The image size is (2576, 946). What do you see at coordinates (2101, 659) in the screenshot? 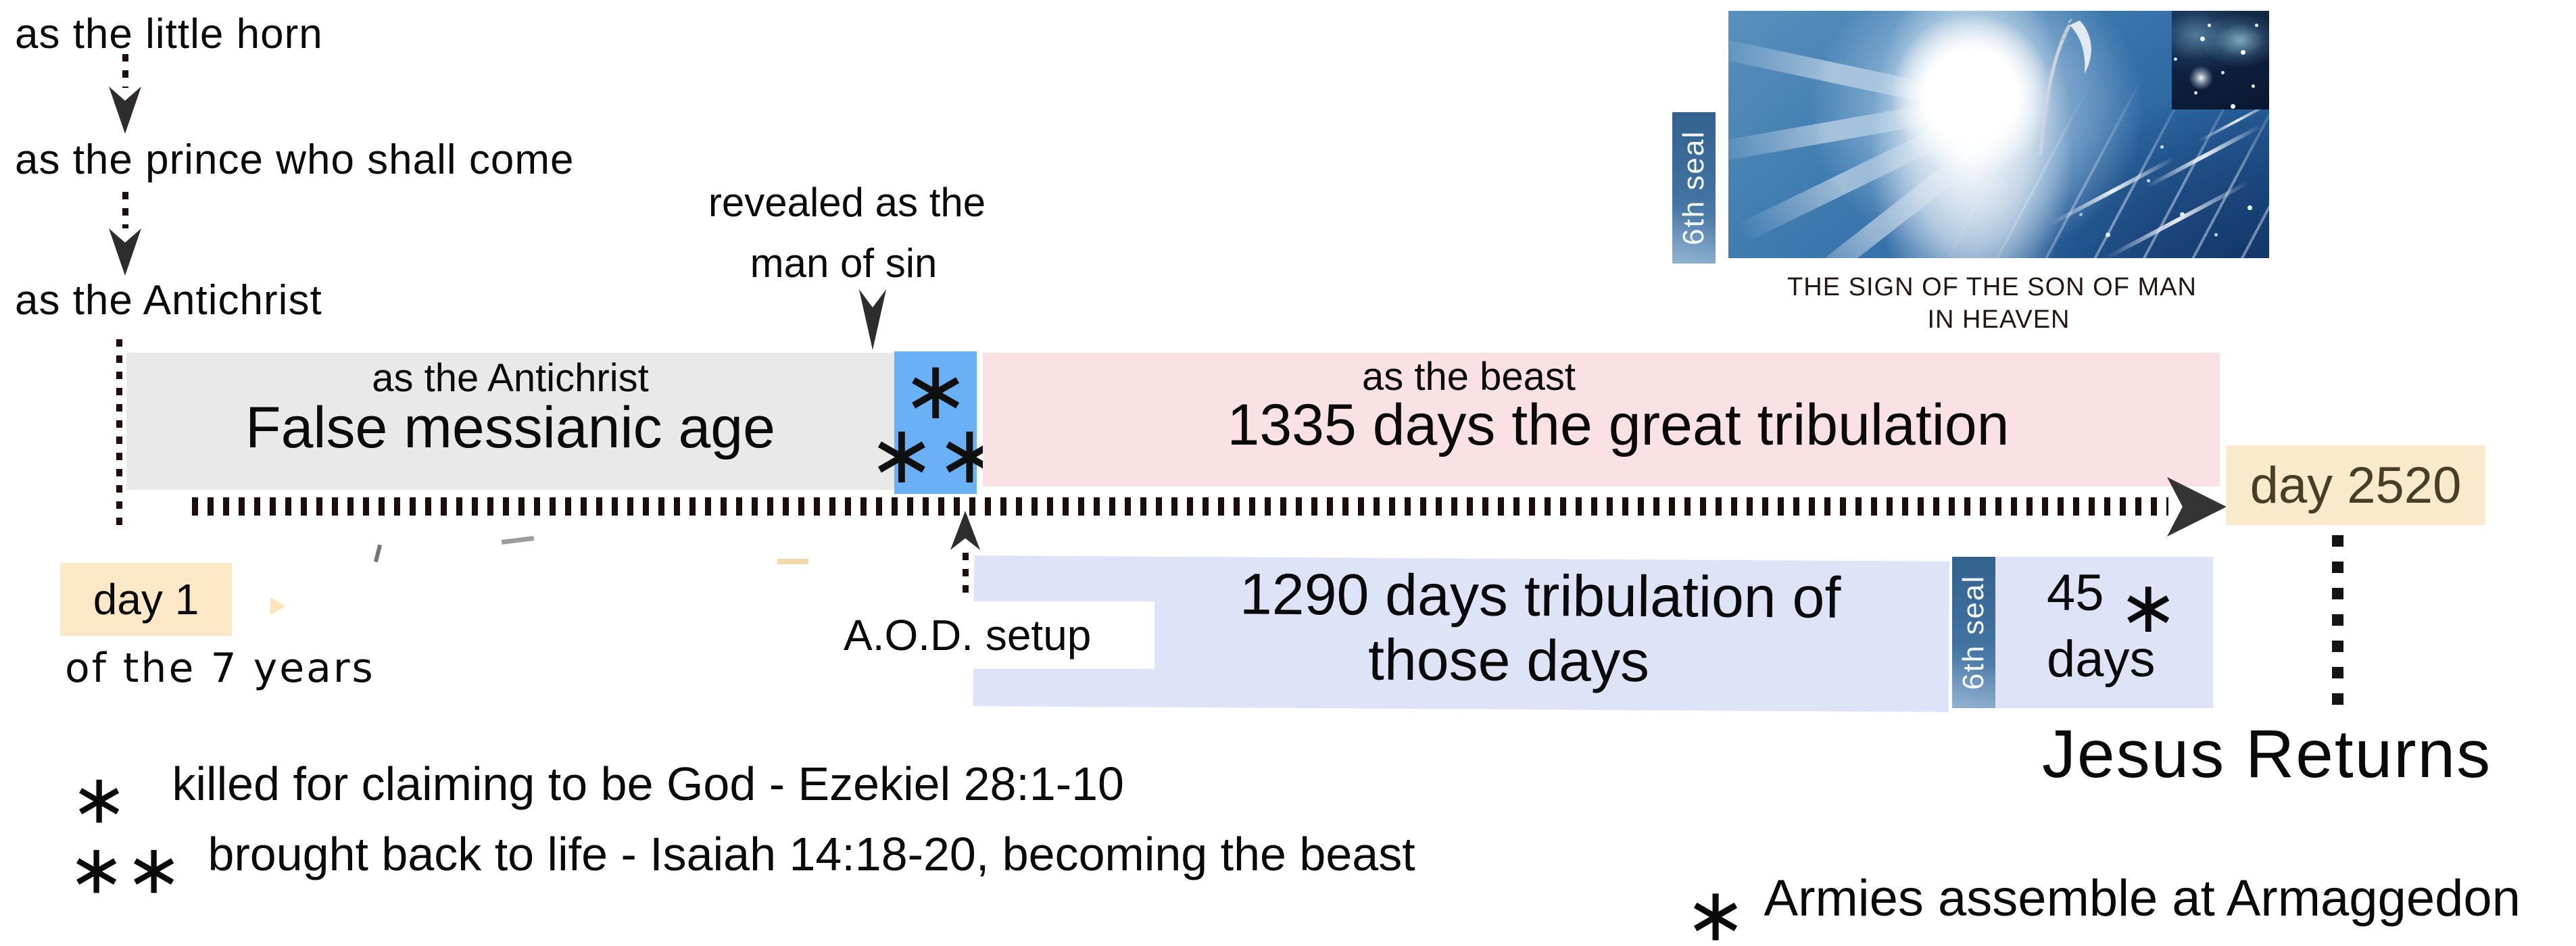
I see `days-45-line2: days` at bounding box center [2101, 659].